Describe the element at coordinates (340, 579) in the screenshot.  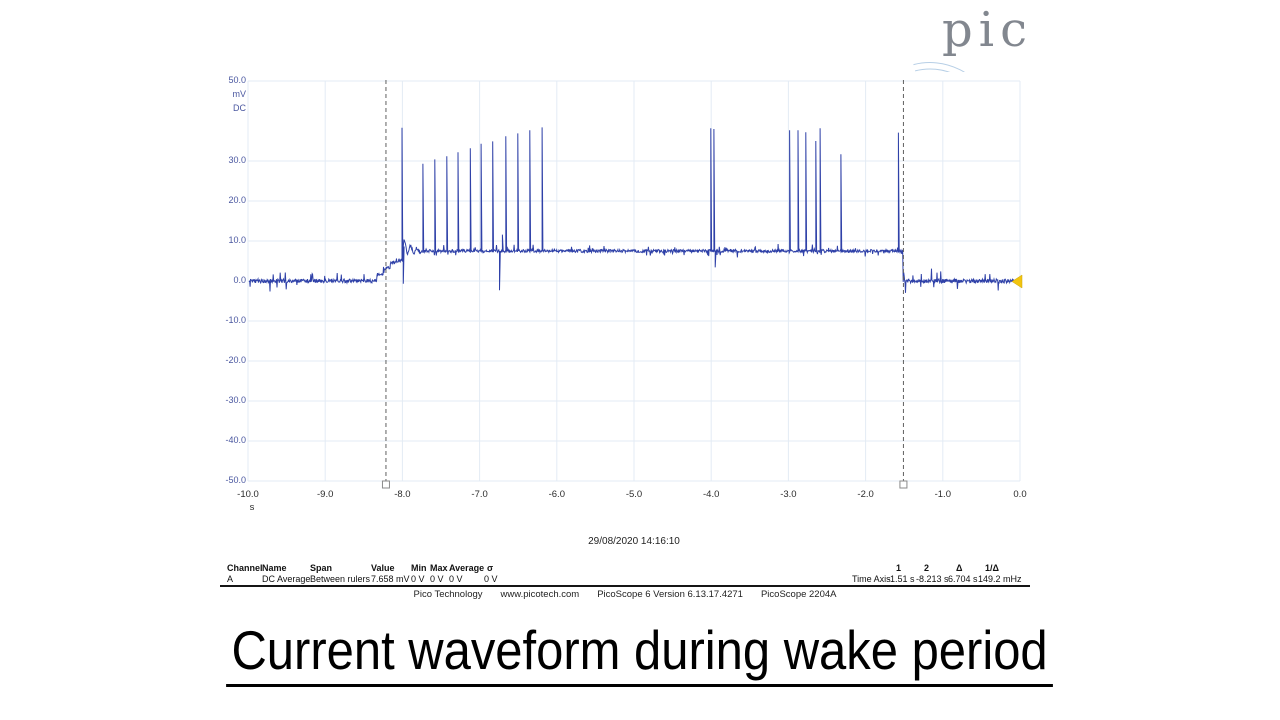
I see `measure-span: Between rulers` at that location.